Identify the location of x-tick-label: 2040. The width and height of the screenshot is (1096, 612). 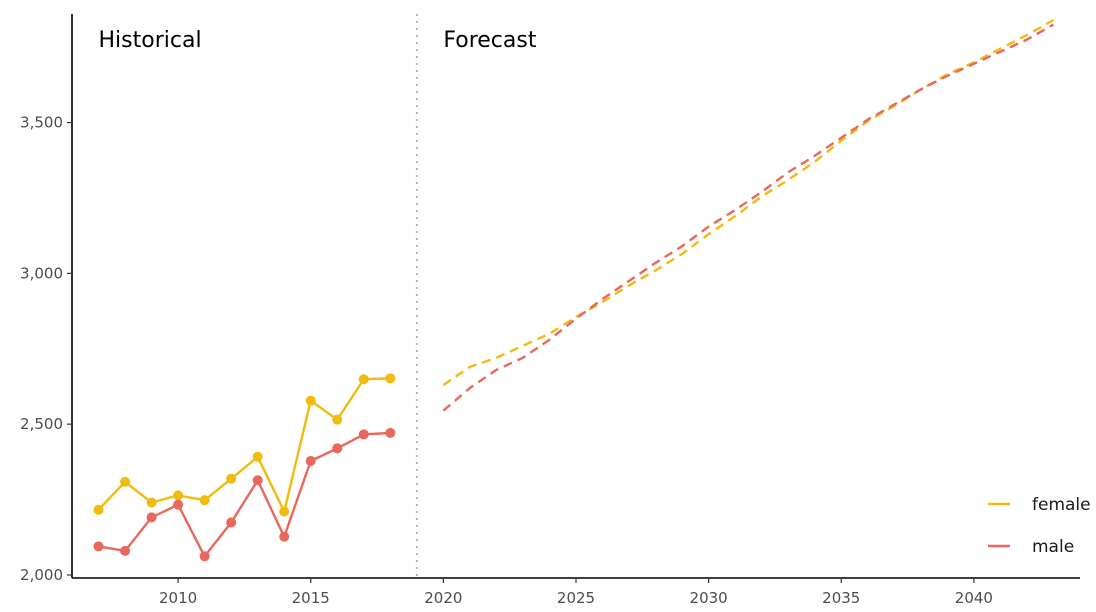
(974, 598).